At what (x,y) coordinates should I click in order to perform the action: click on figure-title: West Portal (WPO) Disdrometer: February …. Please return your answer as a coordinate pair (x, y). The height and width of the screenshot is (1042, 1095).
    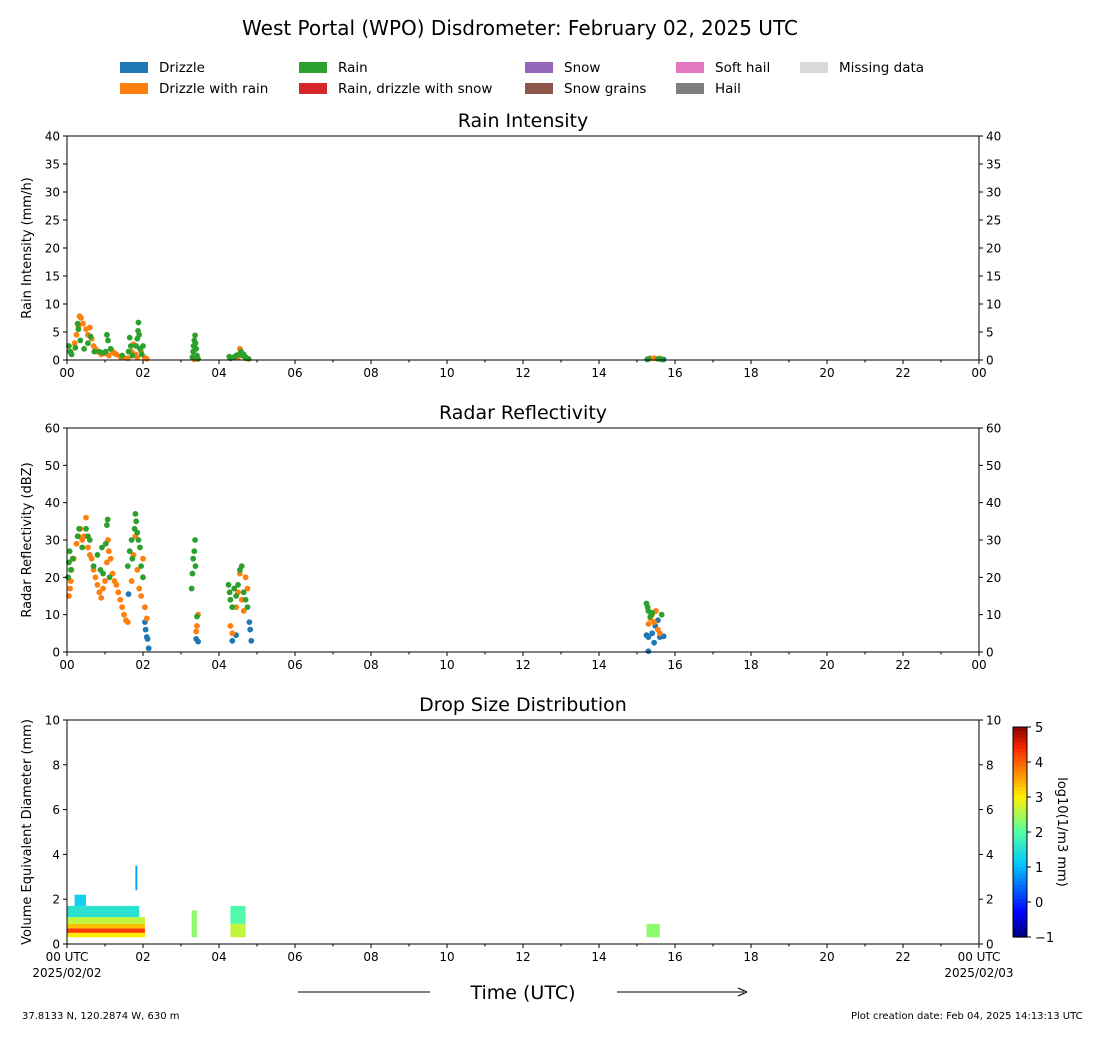
    Looking at the image, I should click on (520, 28).